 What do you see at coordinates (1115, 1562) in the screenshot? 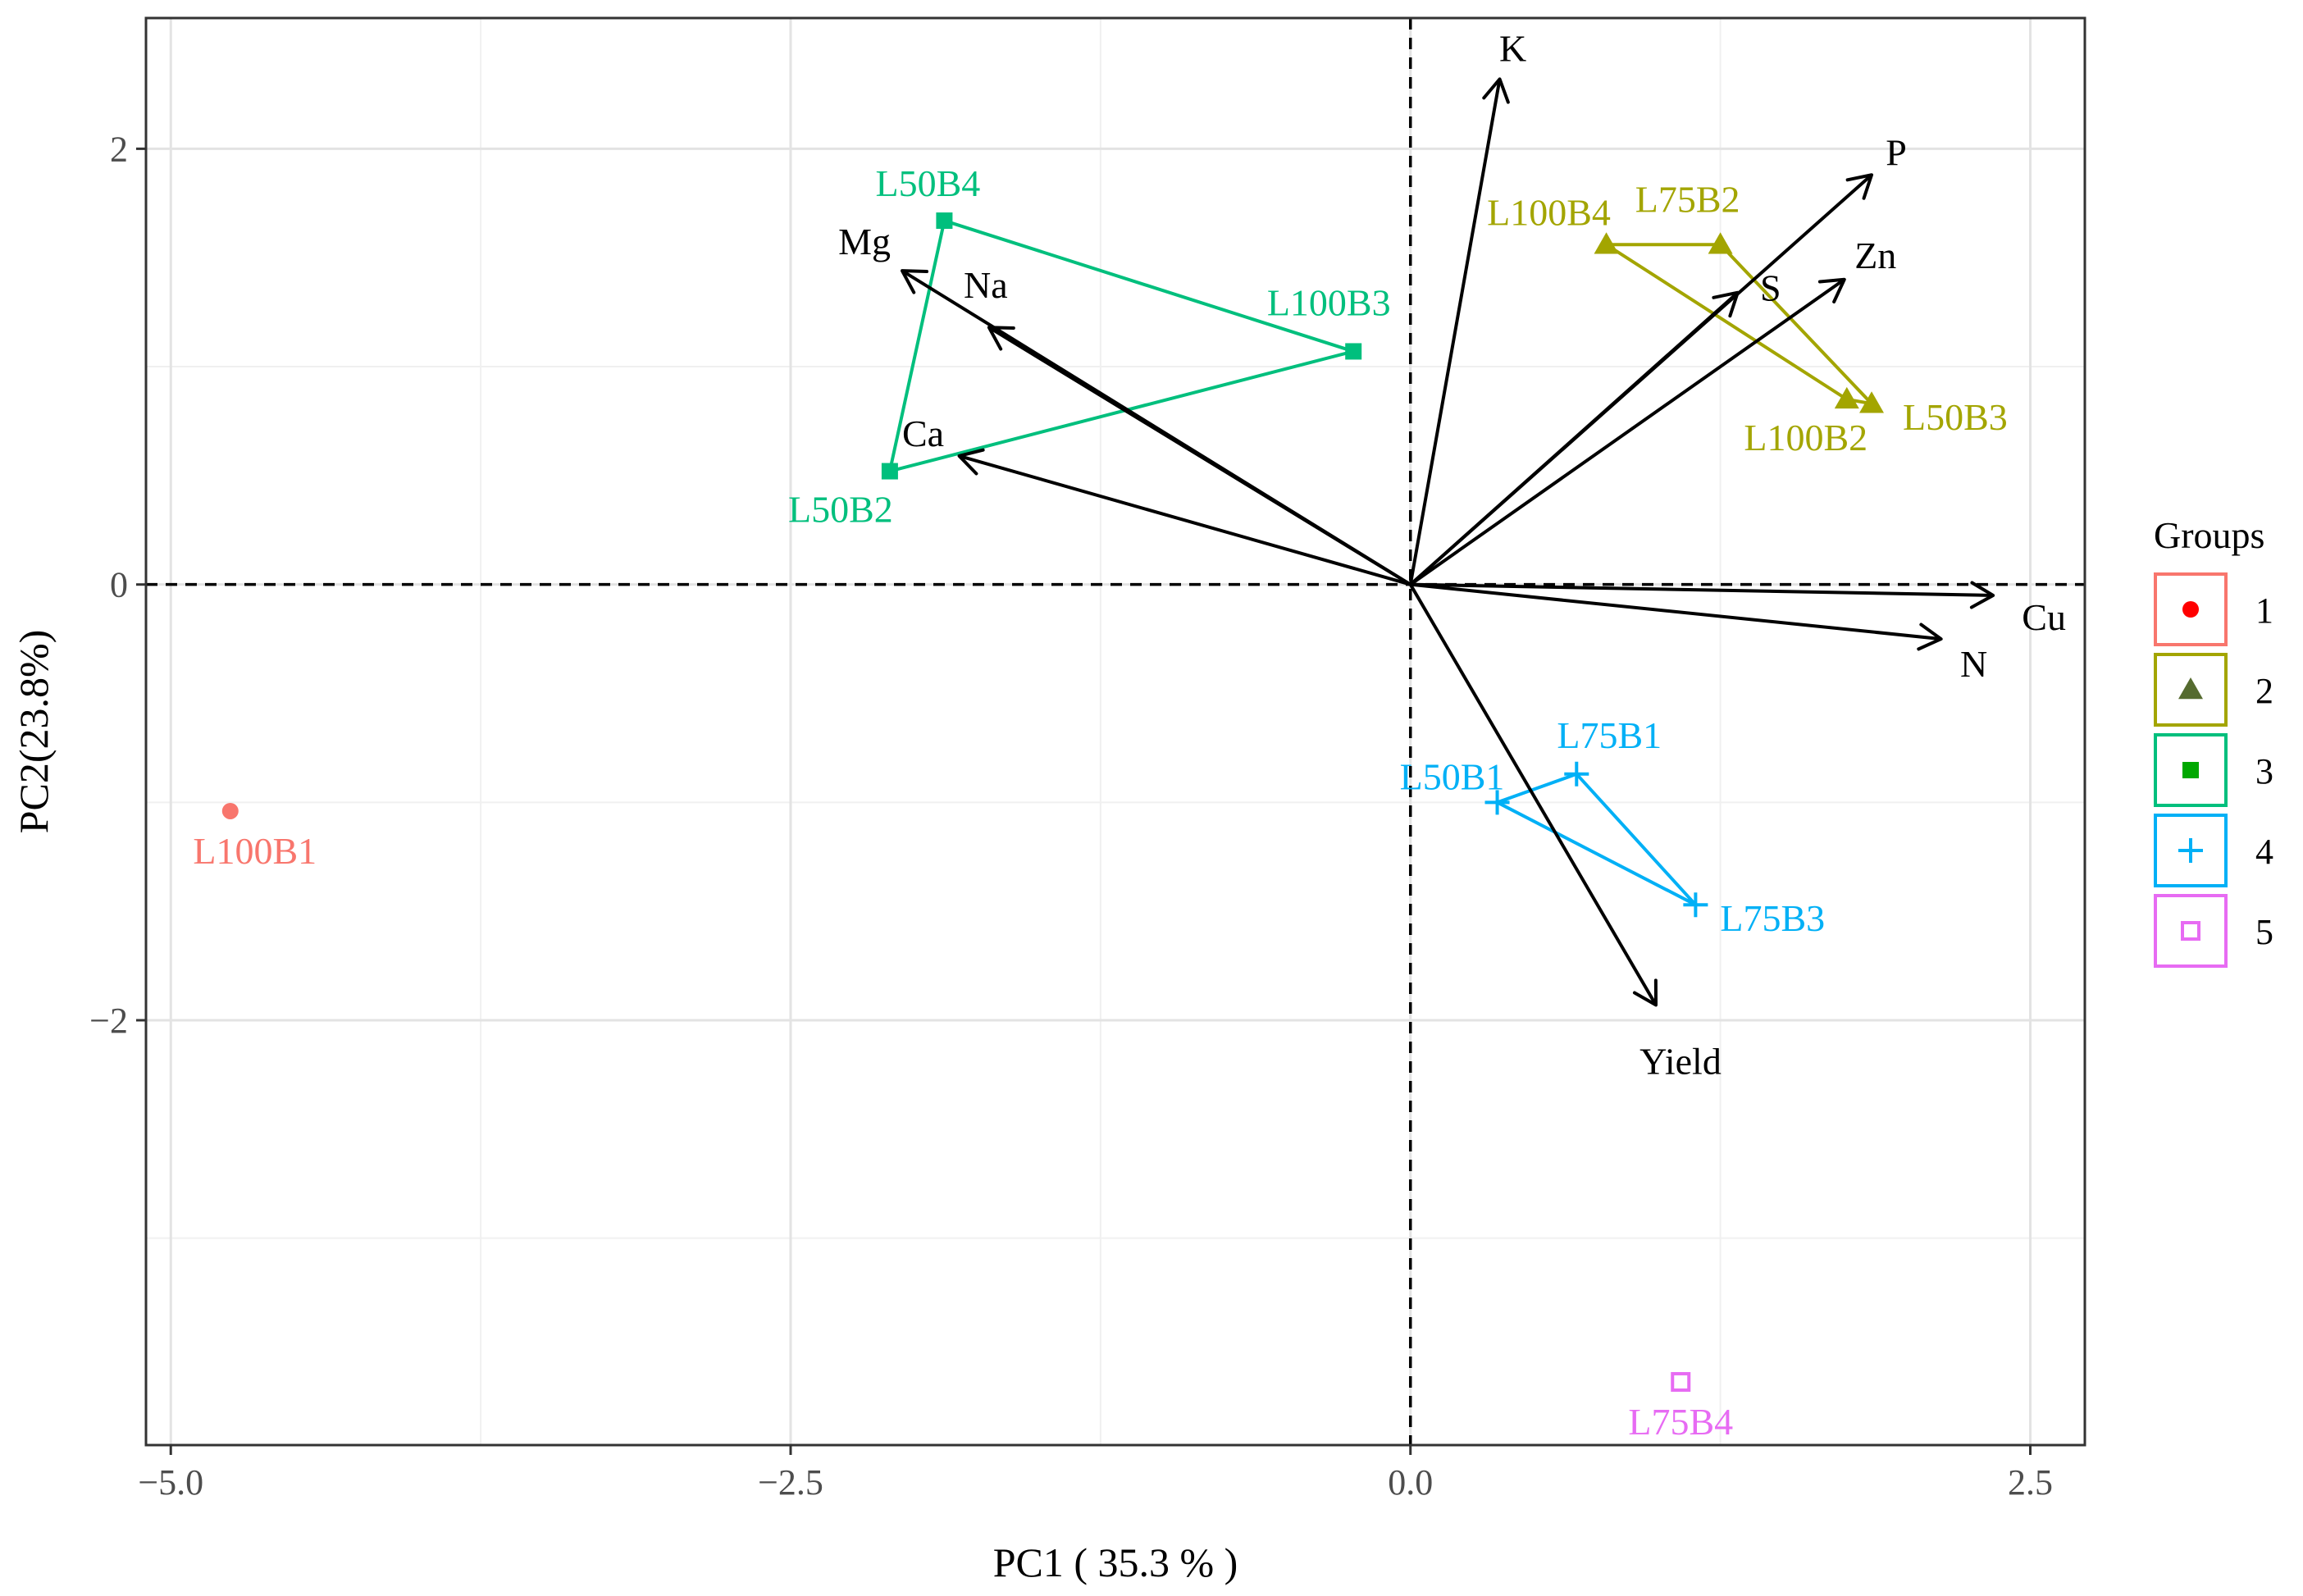
I see `x-axis-title: PC1 ( 35.3 % )` at bounding box center [1115, 1562].